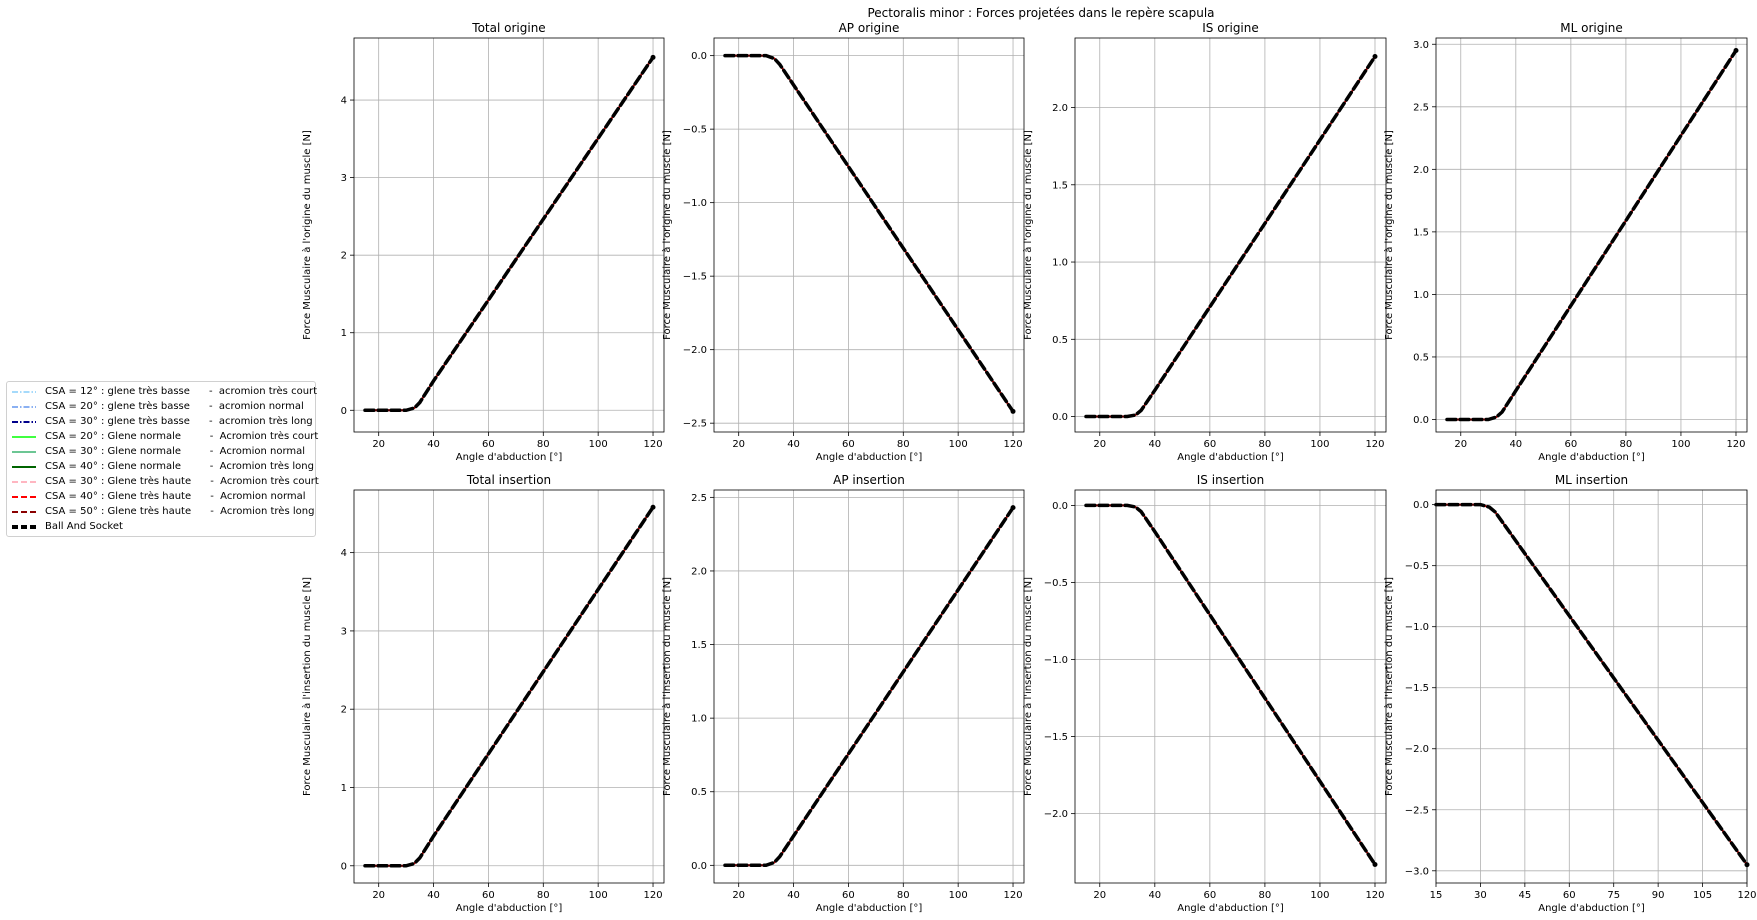 This screenshot has width=1757, height=920. I want to click on y-tick-label: 3, so click(344, 178).